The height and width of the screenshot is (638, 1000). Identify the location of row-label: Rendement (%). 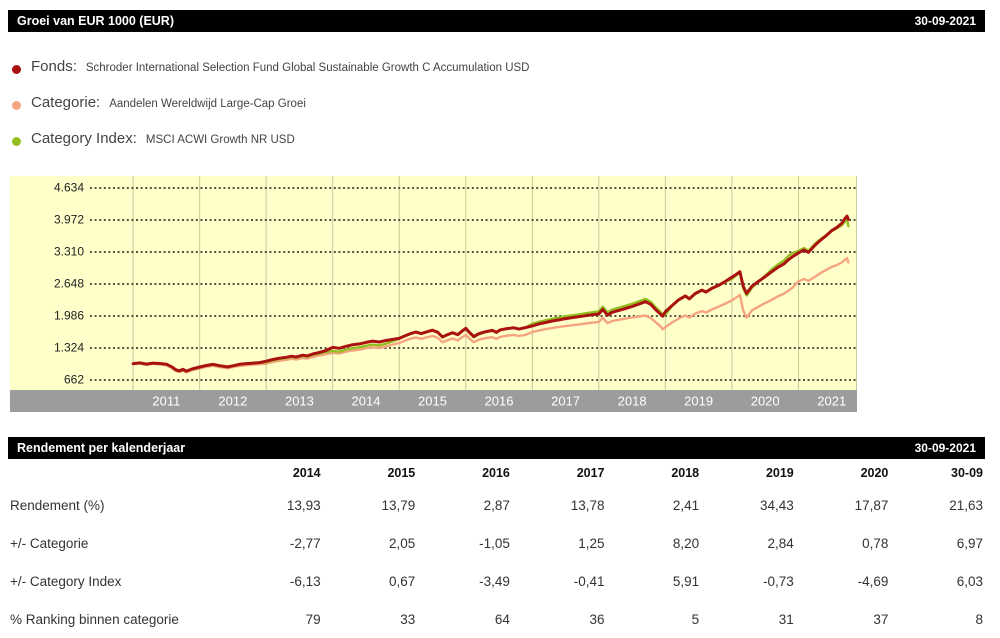
(57, 505).